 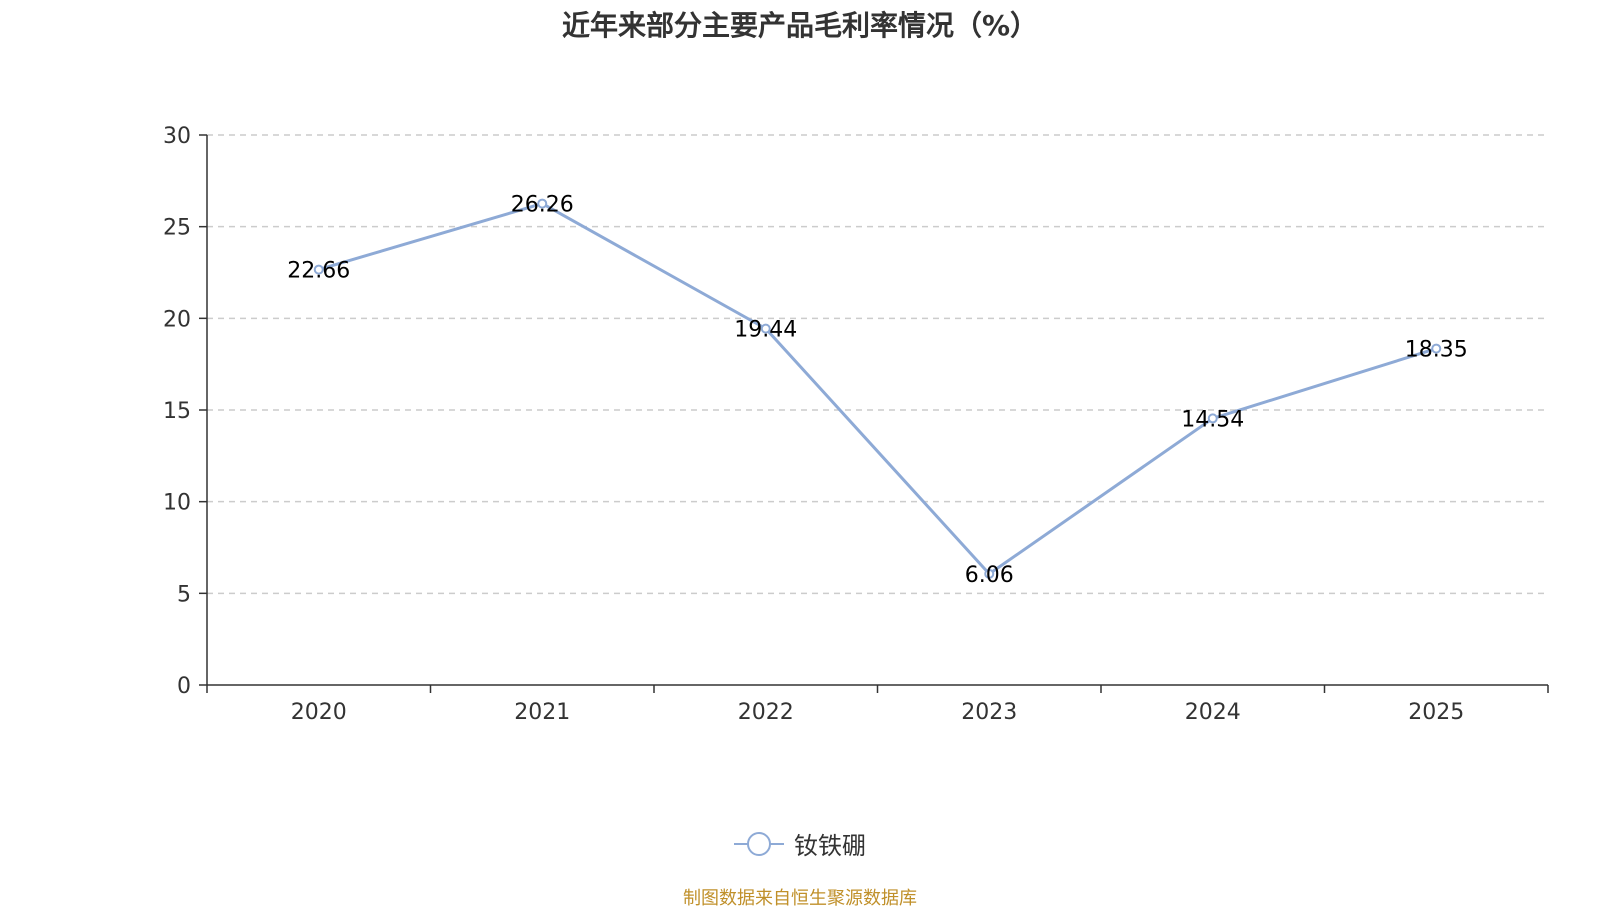 I want to click on y-axis: 0 5 10 15 20 25 30, so click(x=185, y=411).